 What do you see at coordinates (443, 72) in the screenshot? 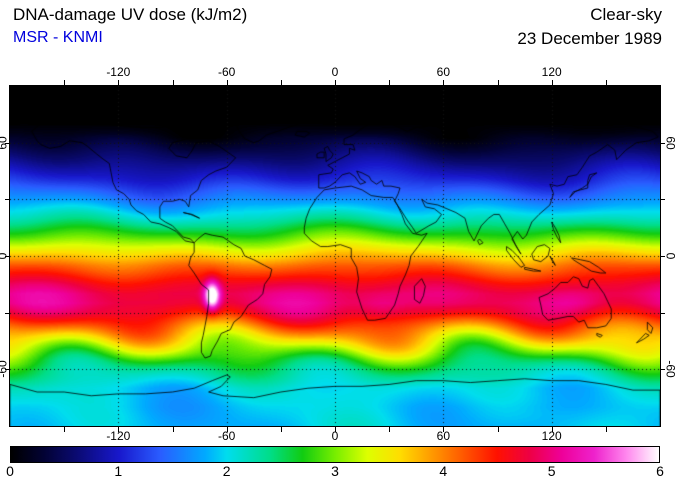
I see `lon-tick-label-top: 60` at bounding box center [443, 72].